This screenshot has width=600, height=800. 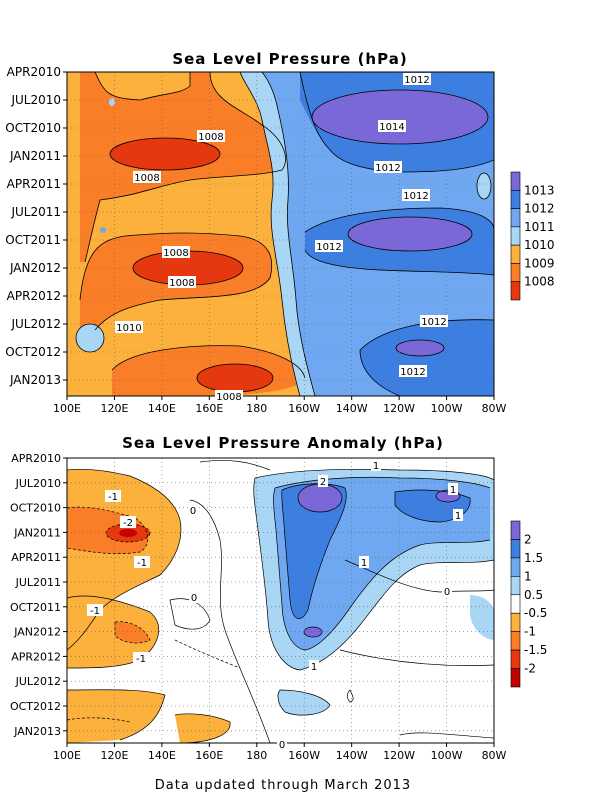 What do you see at coordinates (530, 632) in the screenshot?
I see `colorbar-label: -1` at bounding box center [530, 632].